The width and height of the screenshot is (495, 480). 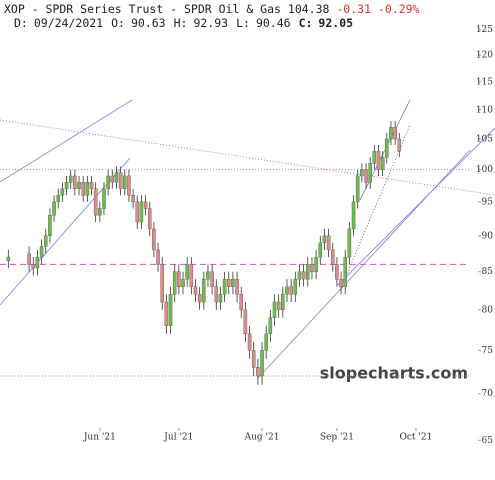 What do you see at coordinates (484, 170) in the screenshot?
I see `y-tick-label: 100` at bounding box center [484, 170].